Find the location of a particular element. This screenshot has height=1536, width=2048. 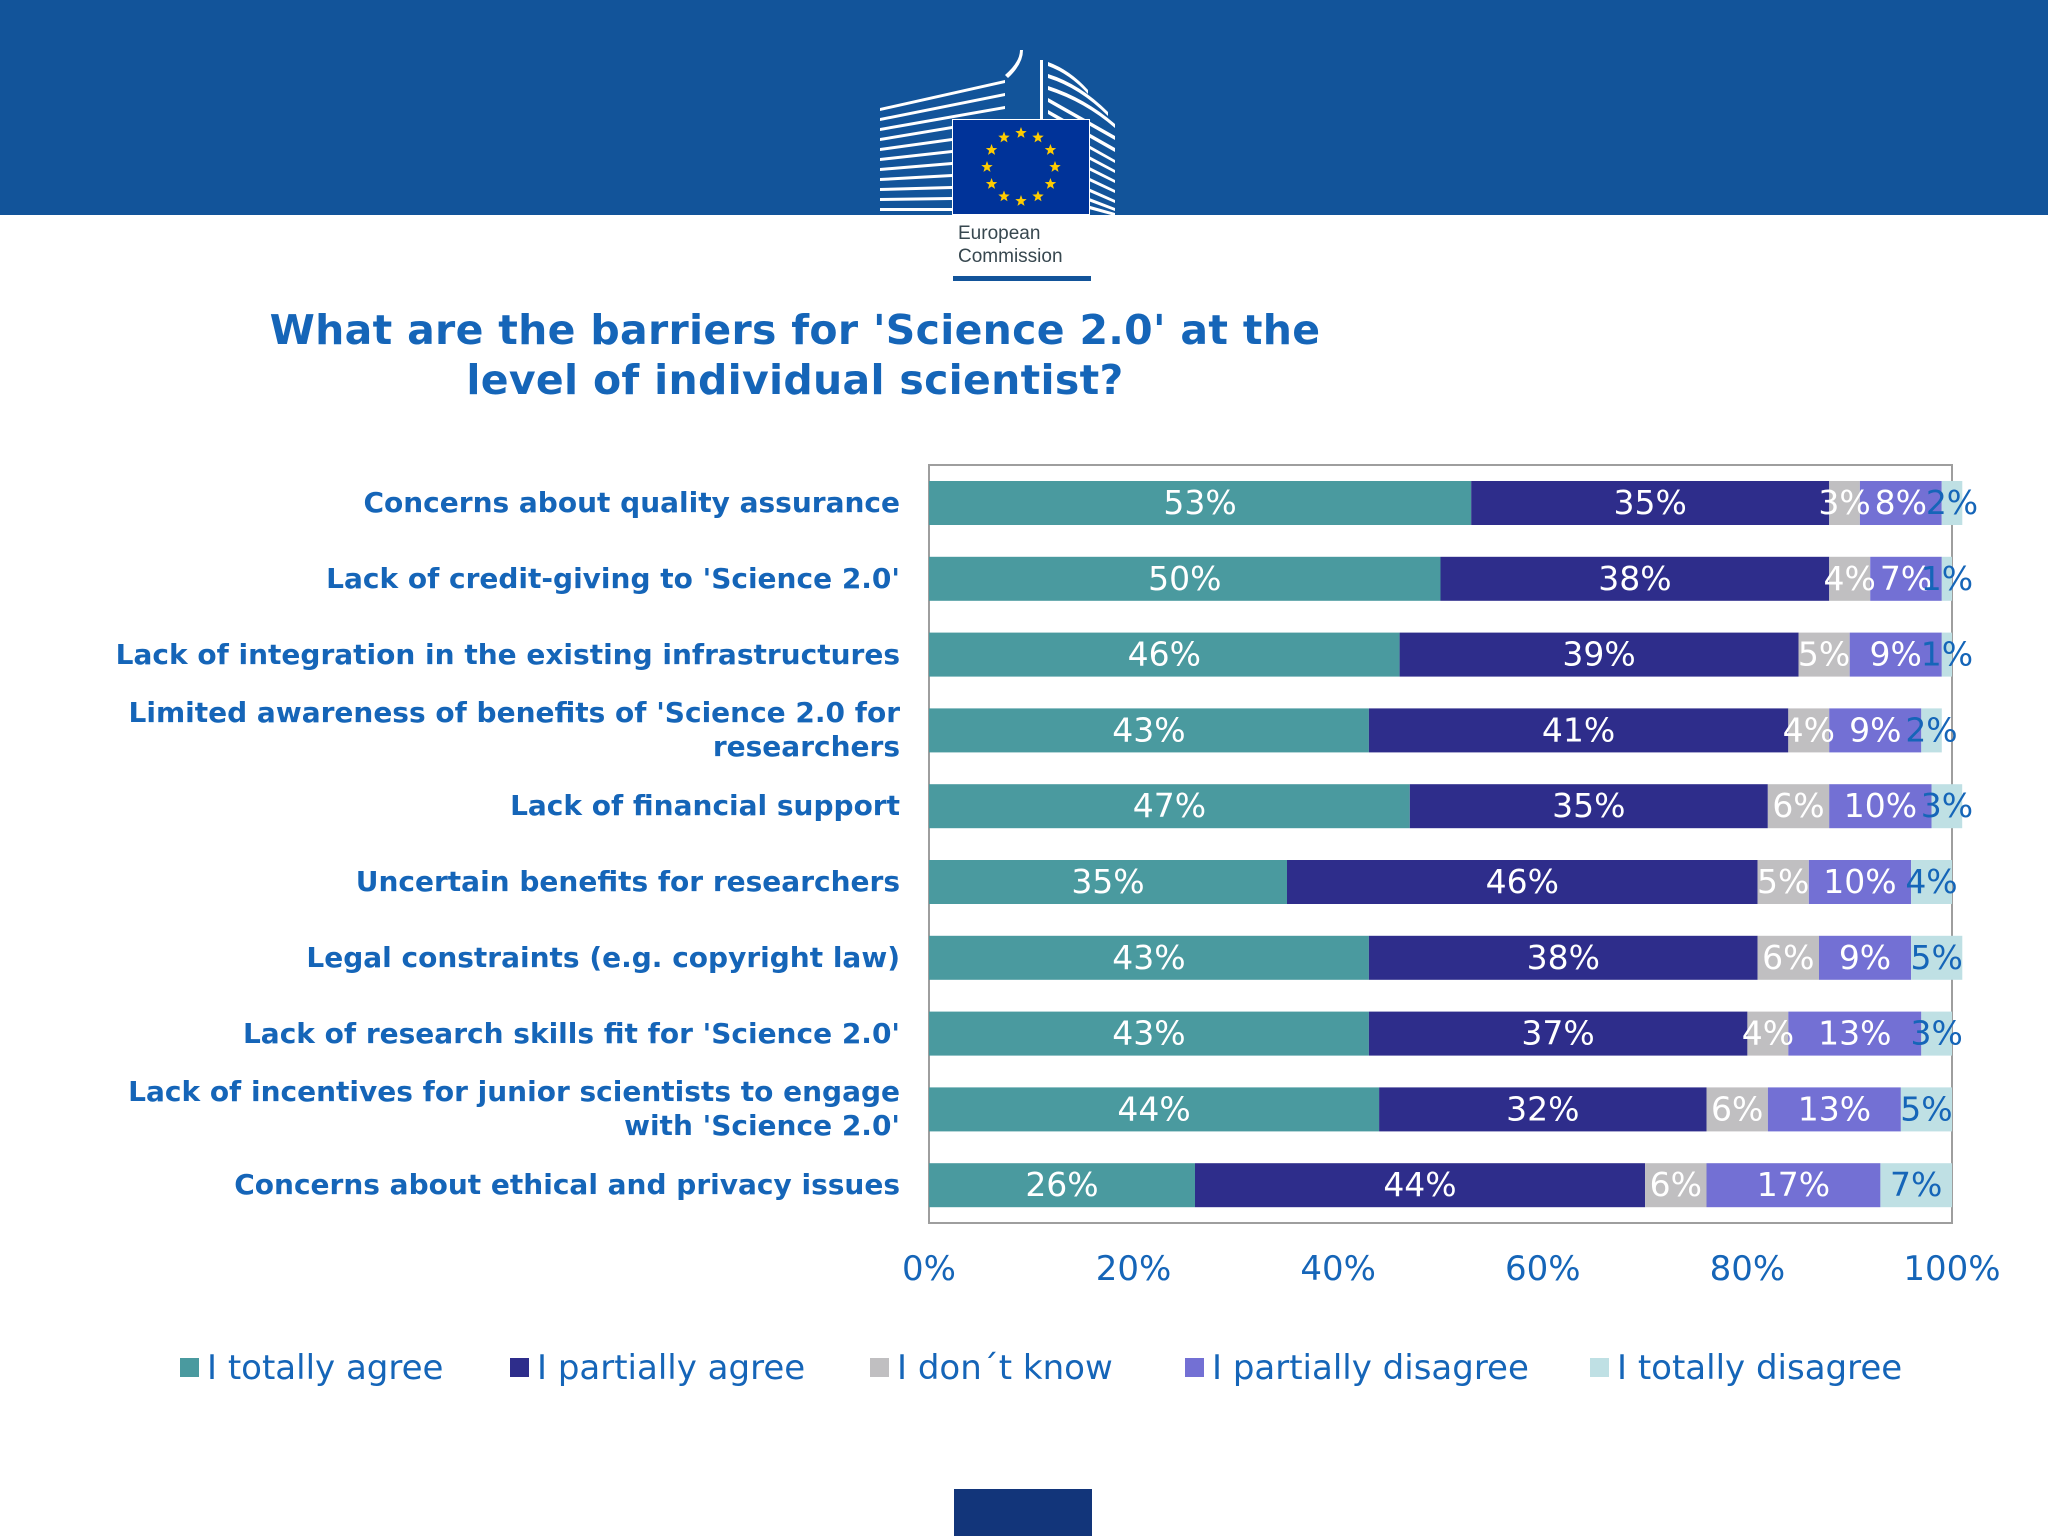

eu-stars-icon is located at coordinates (1021, 166).